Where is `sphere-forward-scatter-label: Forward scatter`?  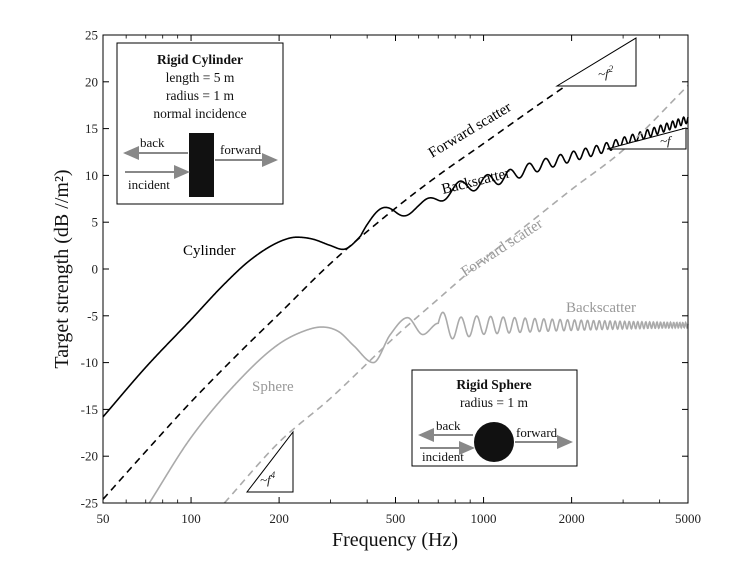
sphere-forward-scatter-label: Forward scatter is located at coordinates (501, 248).